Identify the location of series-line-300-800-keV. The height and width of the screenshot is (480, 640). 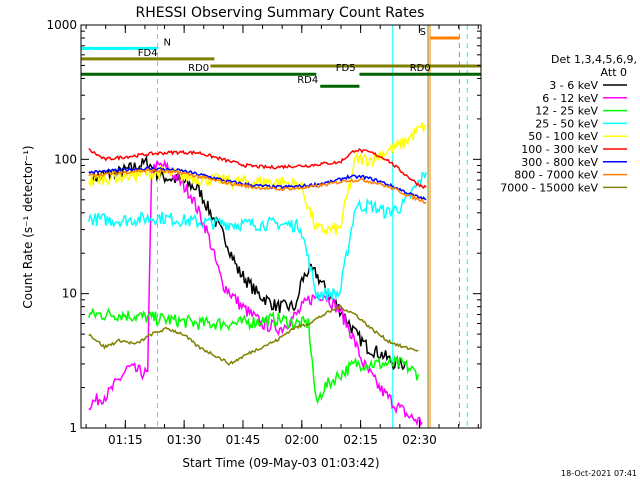
(257, 184).